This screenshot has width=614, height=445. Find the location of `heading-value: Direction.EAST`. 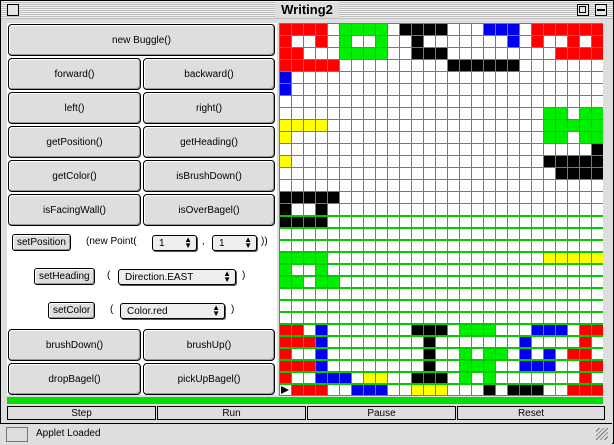

heading-value: Direction.EAST is located at coordinates (159, 277).